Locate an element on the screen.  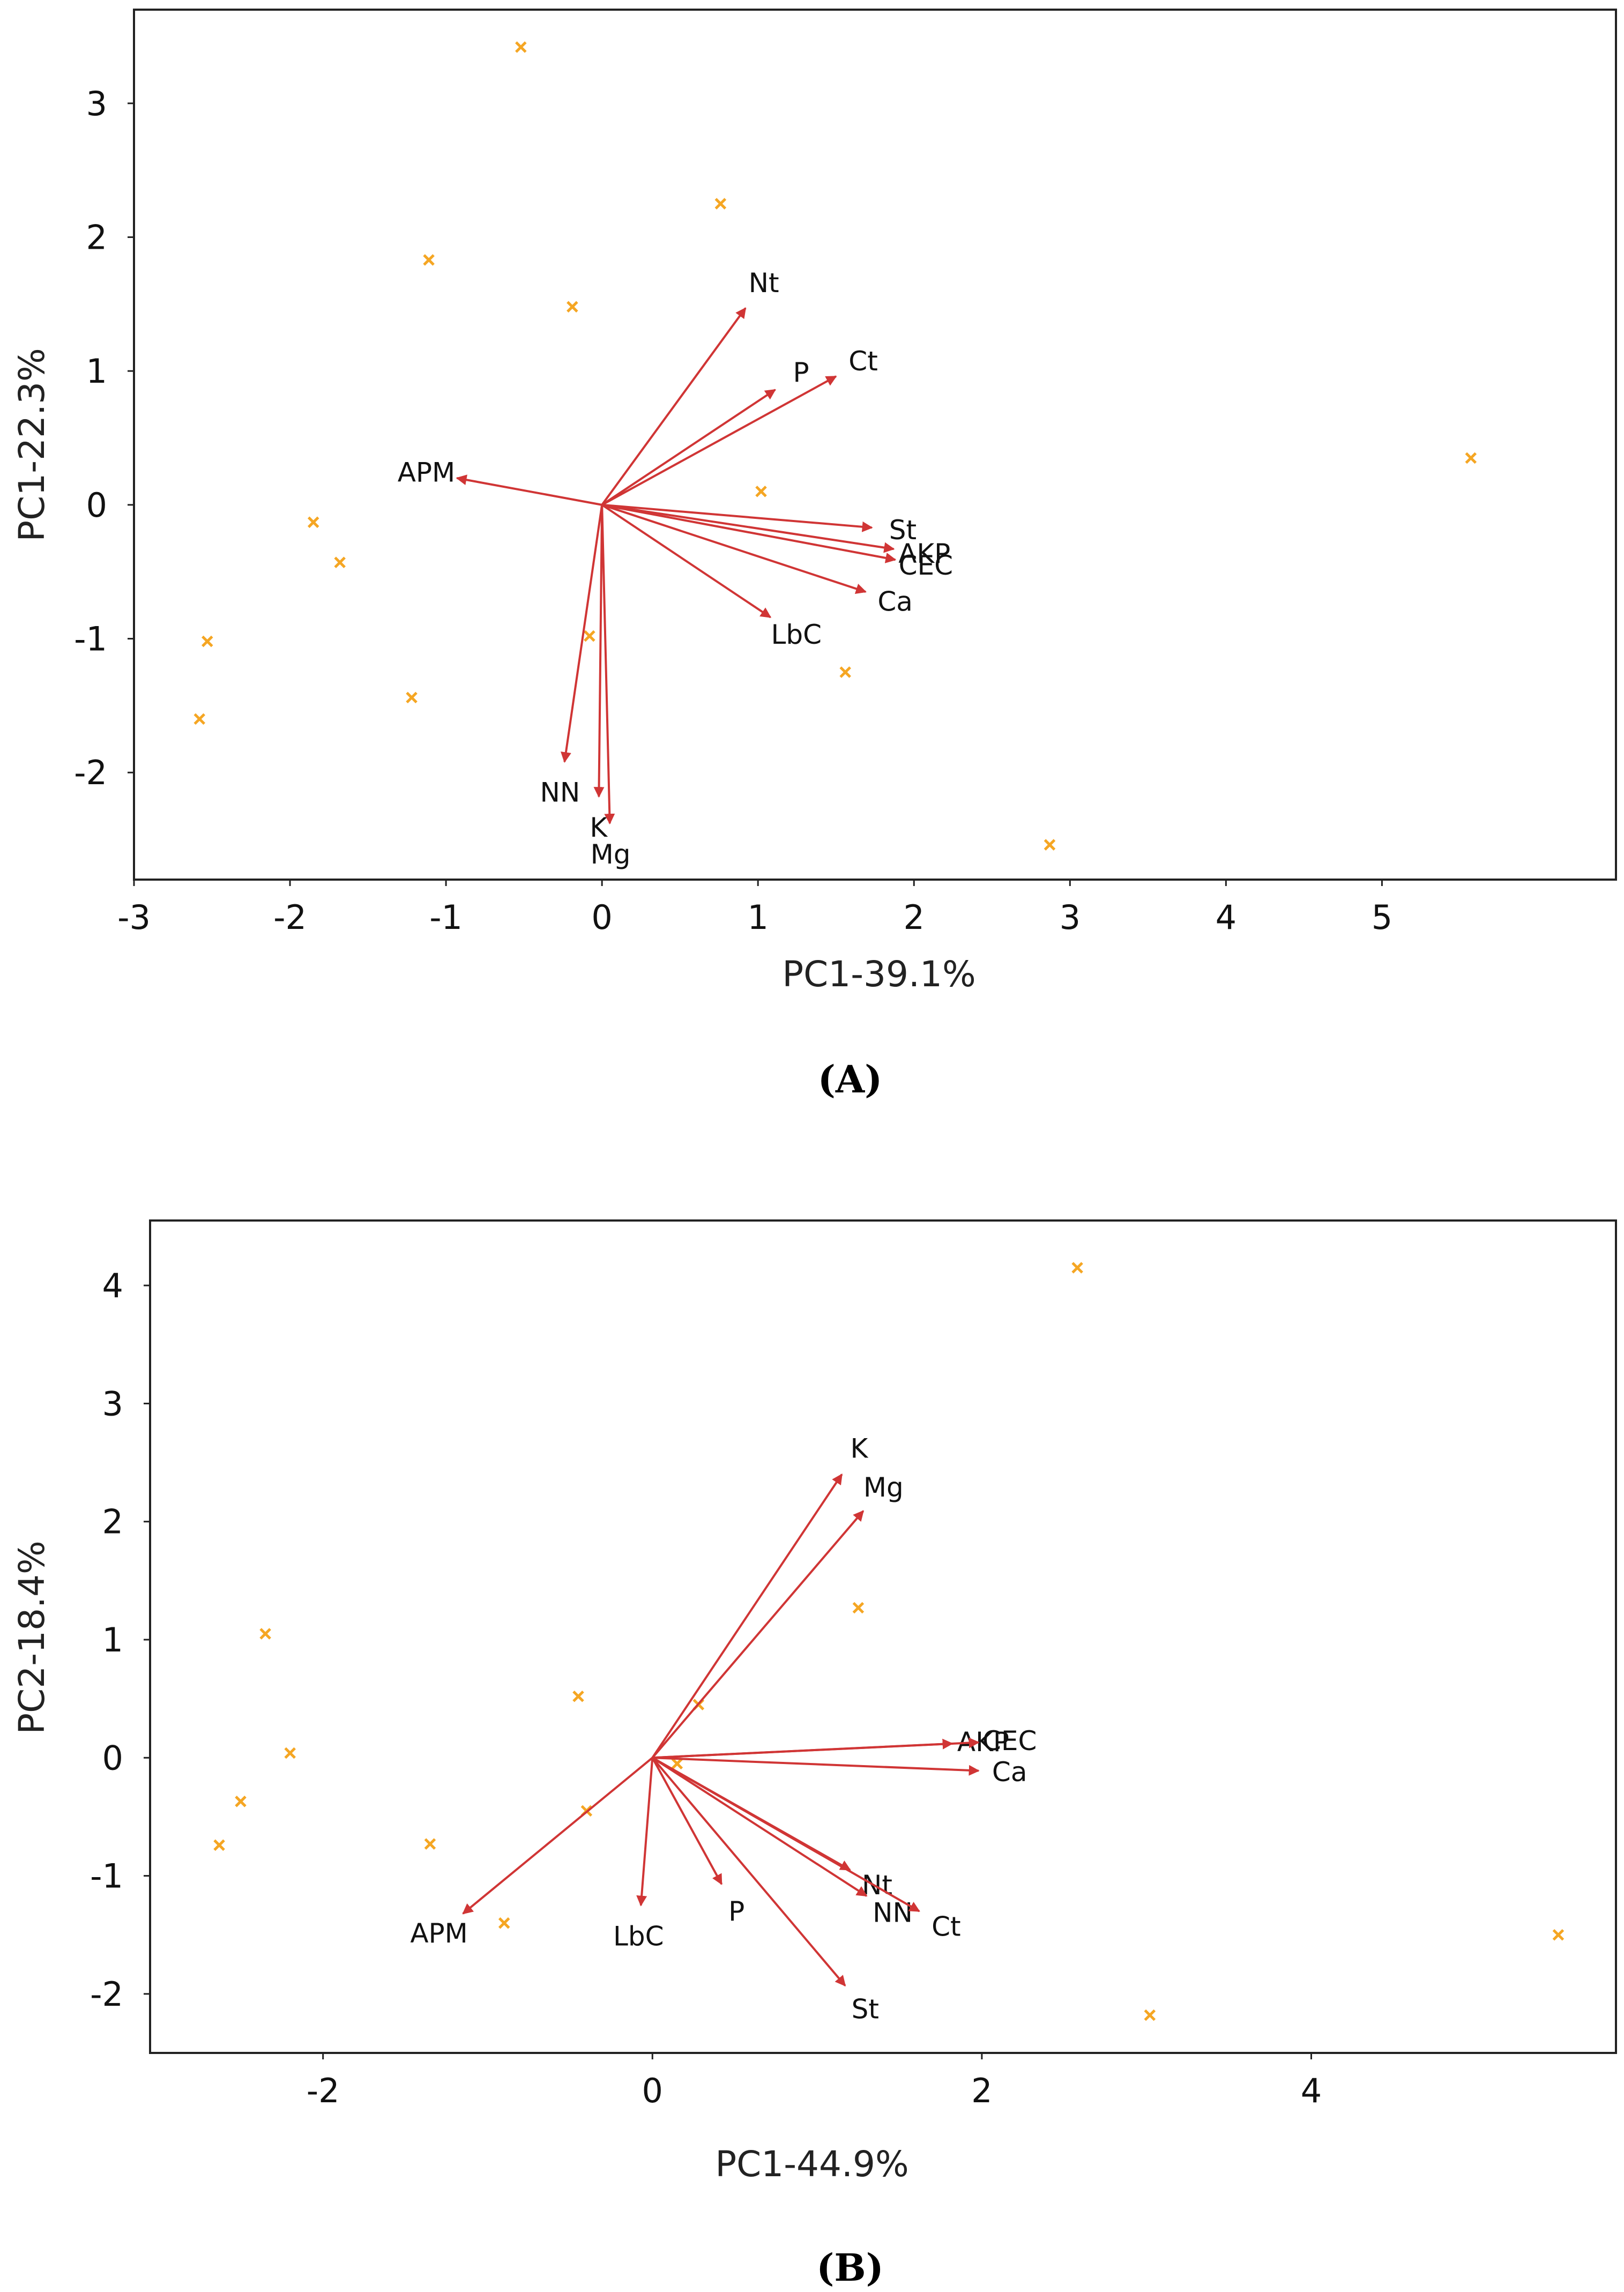
caption-a: (A) is located at coordinates (850, 1079).